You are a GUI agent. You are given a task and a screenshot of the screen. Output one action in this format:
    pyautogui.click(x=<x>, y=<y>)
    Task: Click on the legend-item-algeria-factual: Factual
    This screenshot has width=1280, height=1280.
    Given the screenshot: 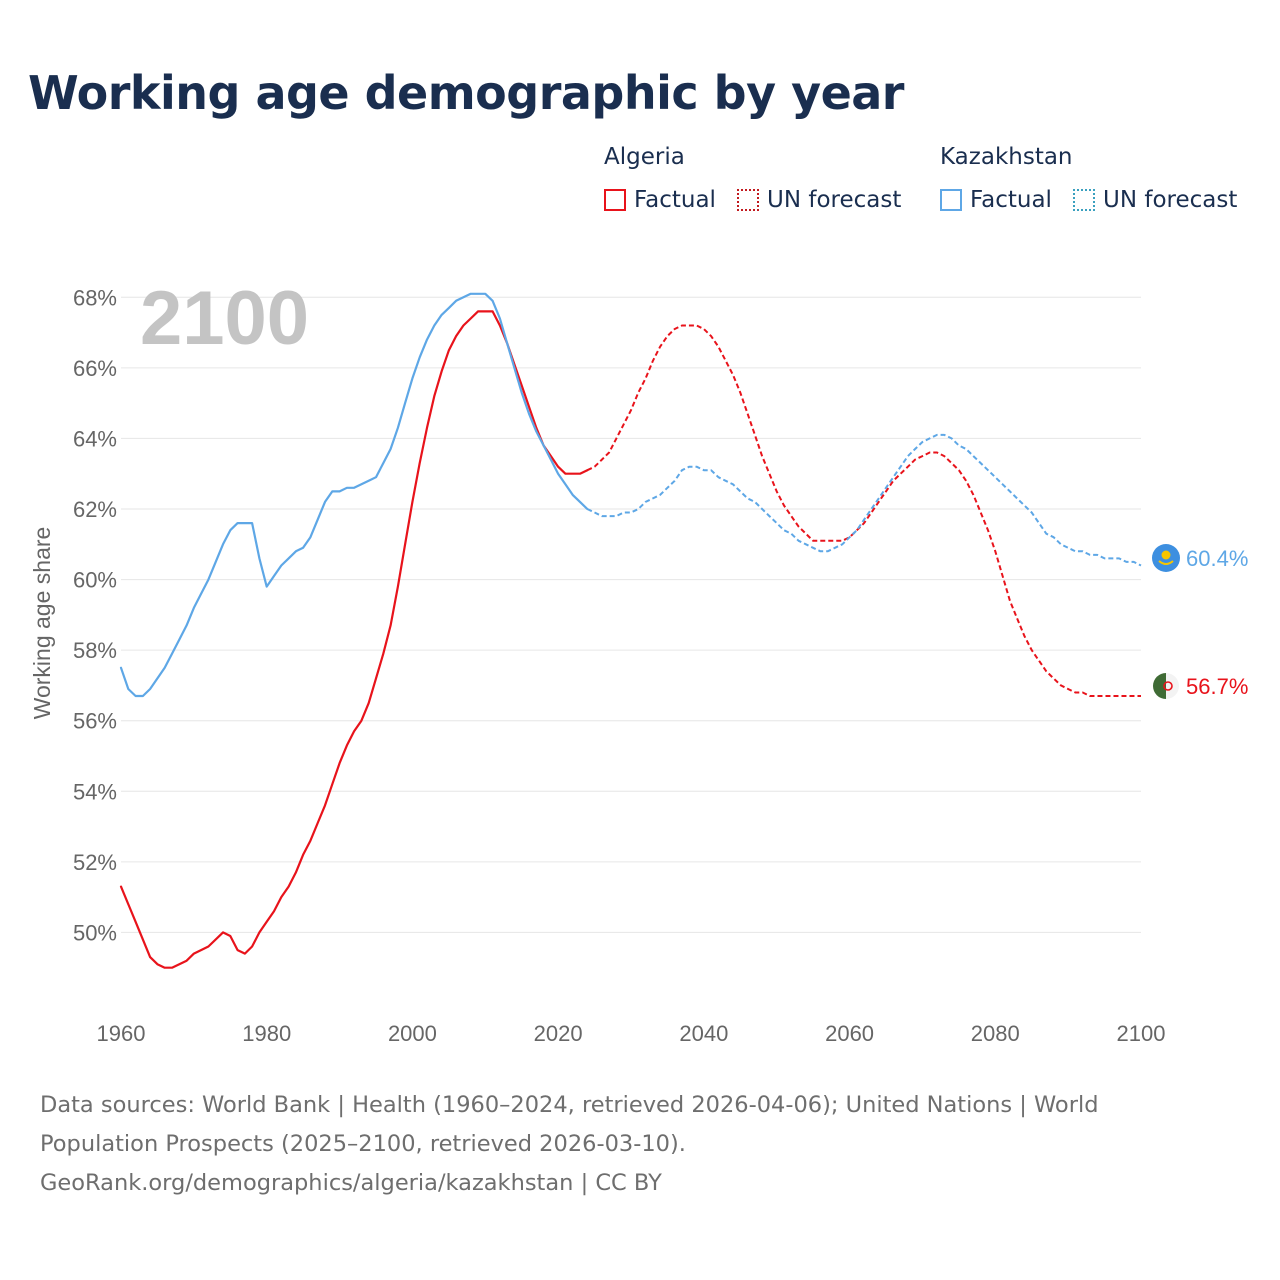 What is the action you would take?
    pyautogui.click(x=660, y=200)
    